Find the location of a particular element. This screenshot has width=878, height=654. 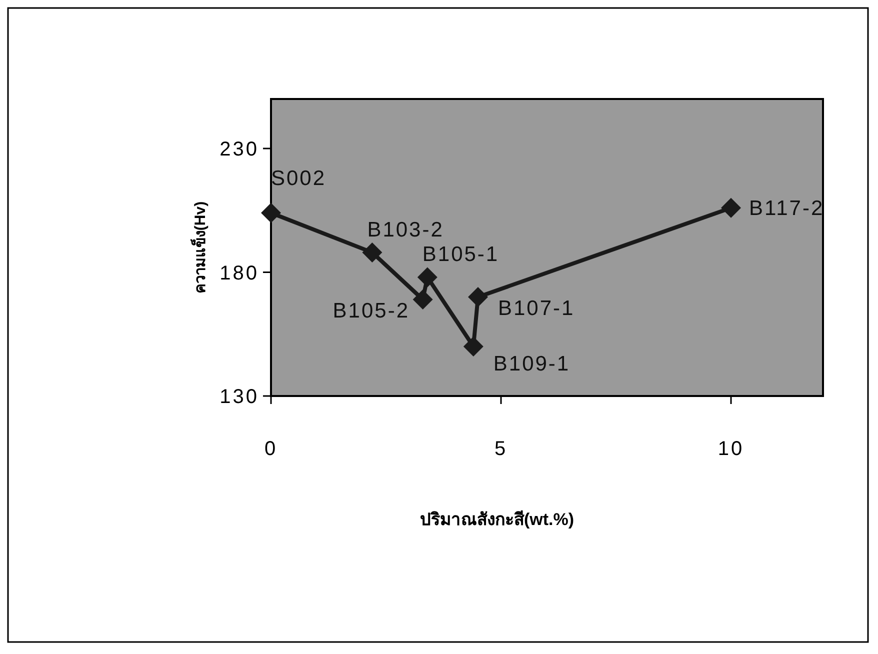

annotation: B105-2 is located at coordinates (371, 310).